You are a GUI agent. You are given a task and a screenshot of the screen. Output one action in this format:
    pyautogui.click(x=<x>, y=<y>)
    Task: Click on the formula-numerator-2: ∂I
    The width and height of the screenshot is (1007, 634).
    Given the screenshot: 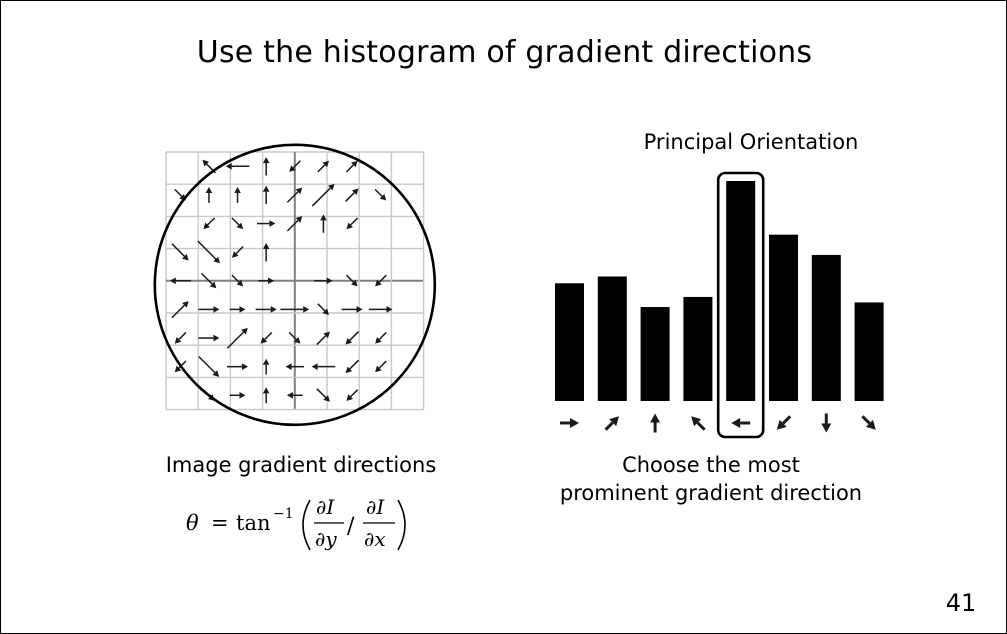 What is the action you would take?
    pyautogui.click(x=375, y=507)
    